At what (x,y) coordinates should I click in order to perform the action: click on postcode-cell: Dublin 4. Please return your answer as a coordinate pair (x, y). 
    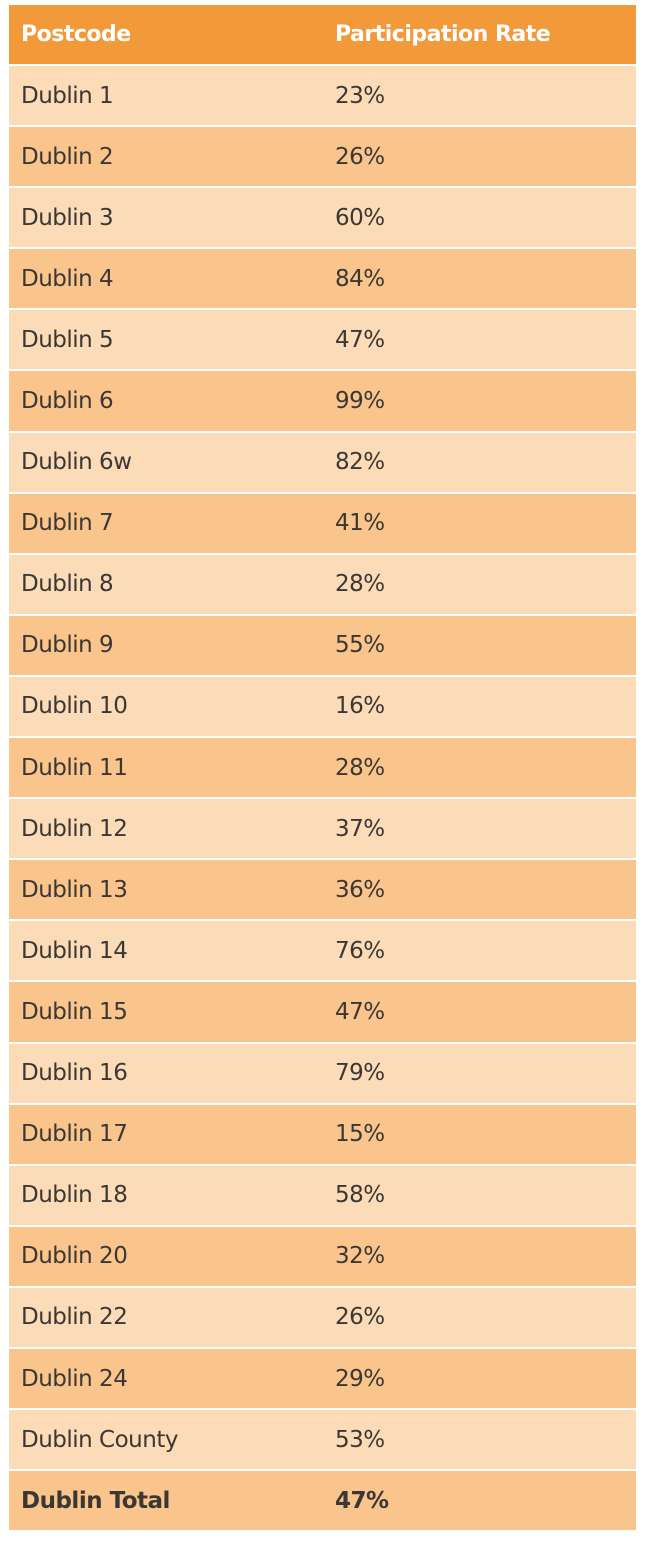
    Looking at the image, I should click on (67, 278).